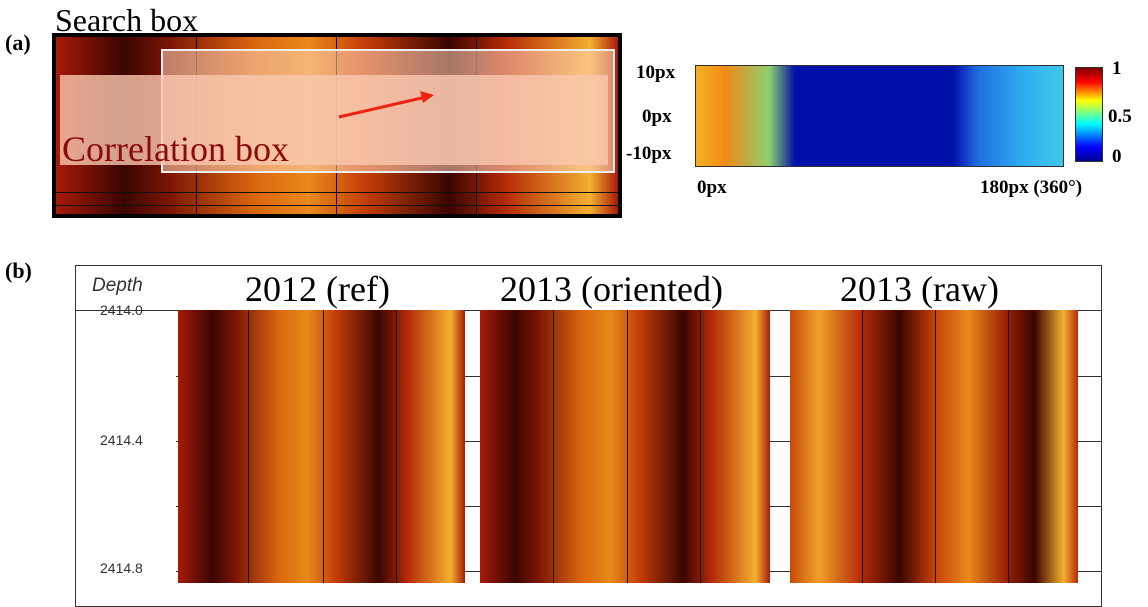 Image resolution: width=1148 pixels, height=607 pixels. Describe the element at coordinates (18, 42) in the screenshot. I see `panel-label: (a)` at that location.